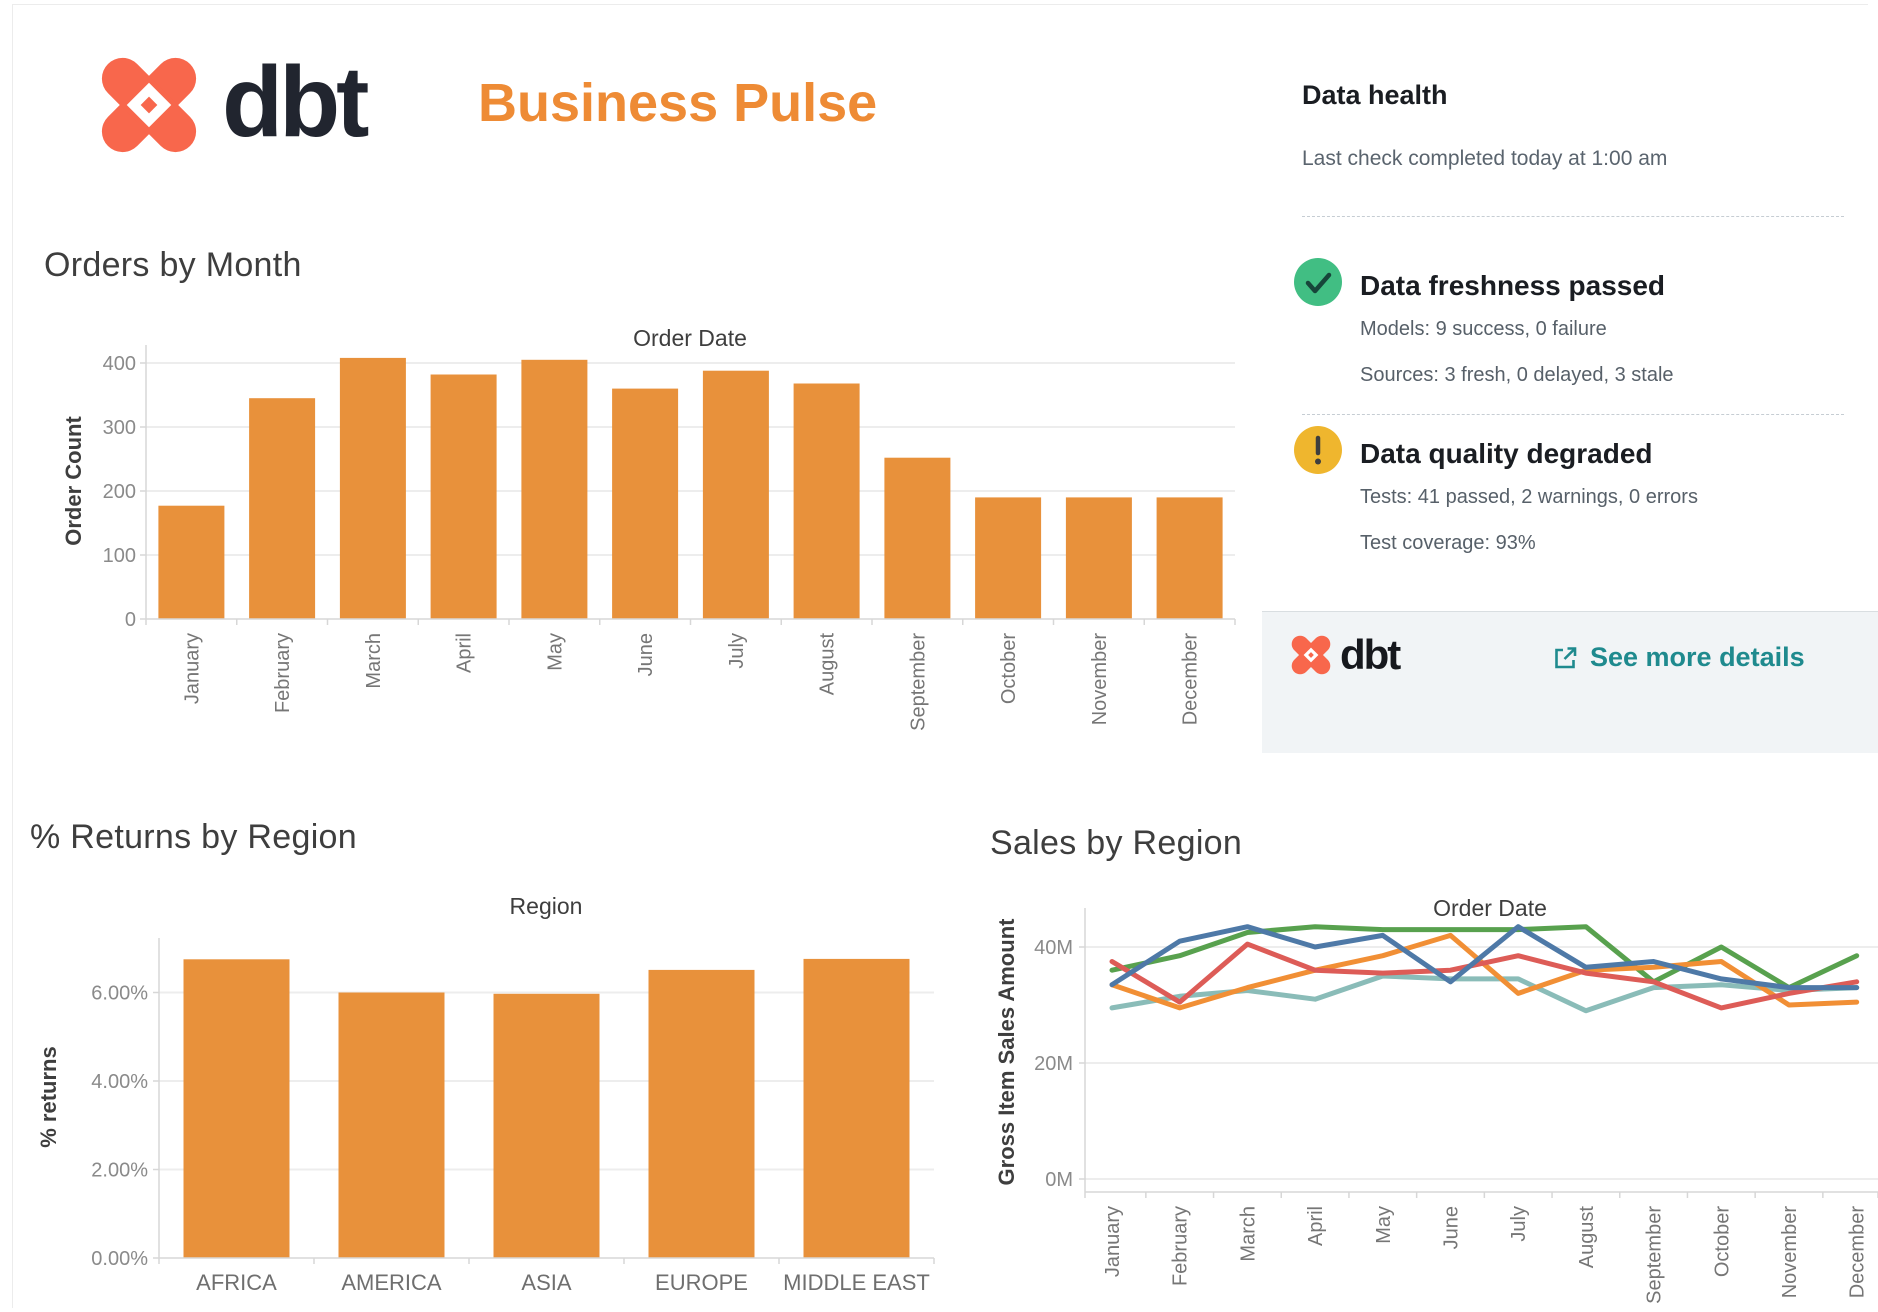  Describe the element at coordinates (119, 492) in the screenshot. I see `y-tick-label: 200` at that location.